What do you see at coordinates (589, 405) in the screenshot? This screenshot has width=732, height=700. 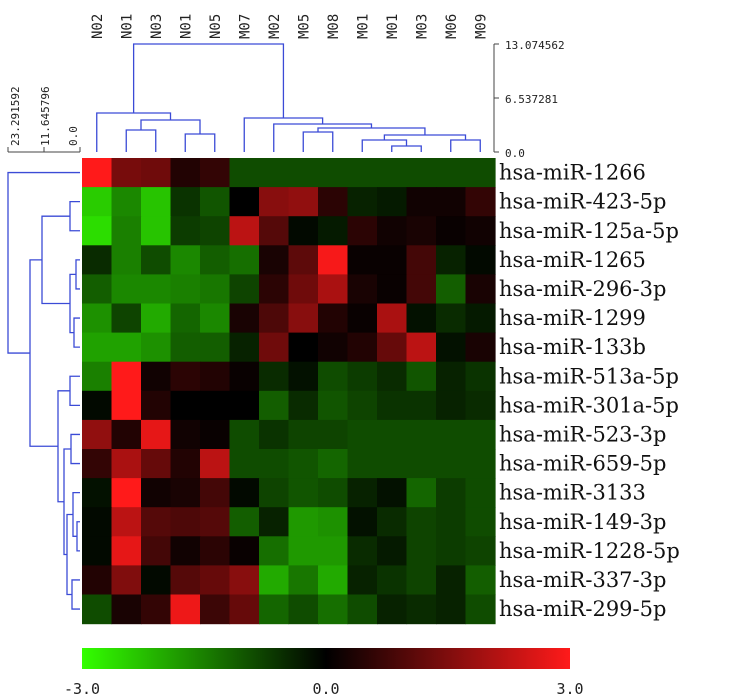 I see `row-label: hsa-miR-301a-5p` at bounding box center [589, 405].